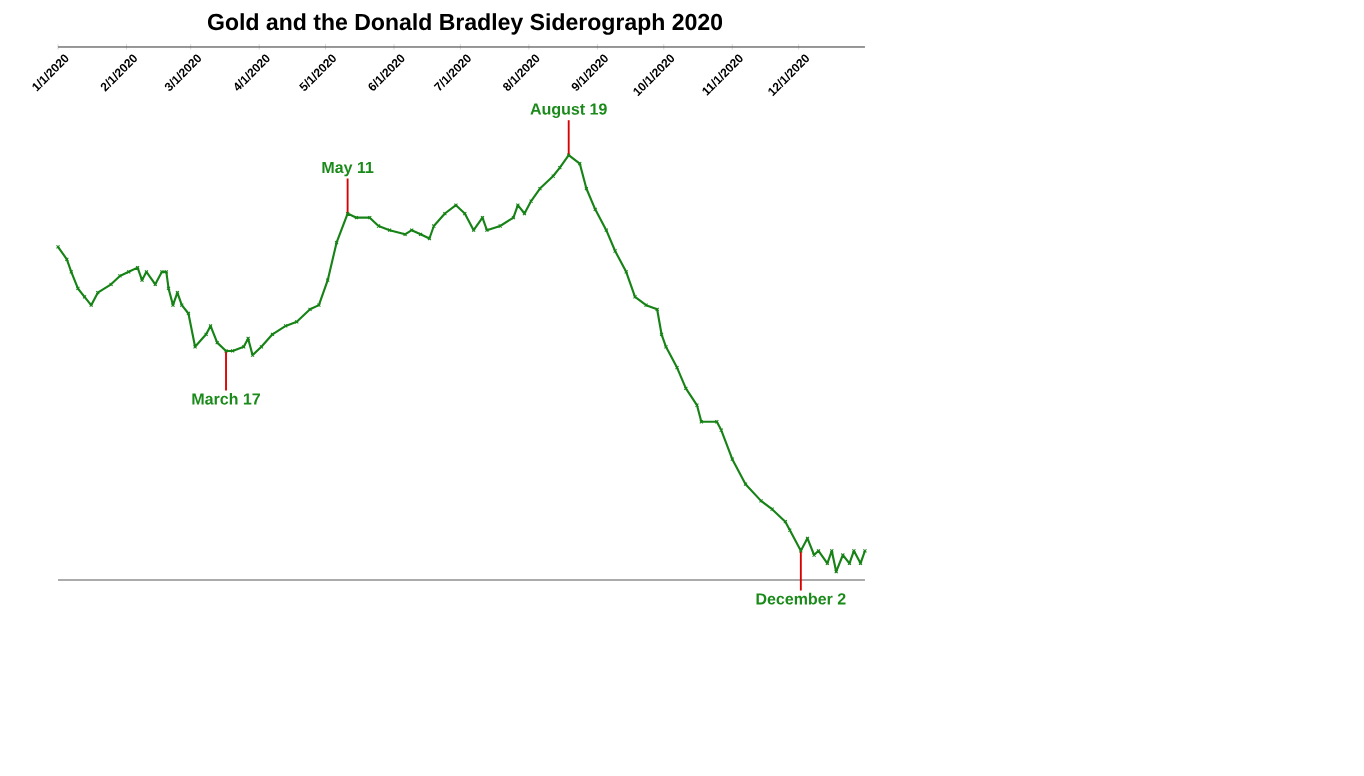  I want to click on chart-title: Gold and the Donald Bradley Siderograph 2020, so click(465, 24).